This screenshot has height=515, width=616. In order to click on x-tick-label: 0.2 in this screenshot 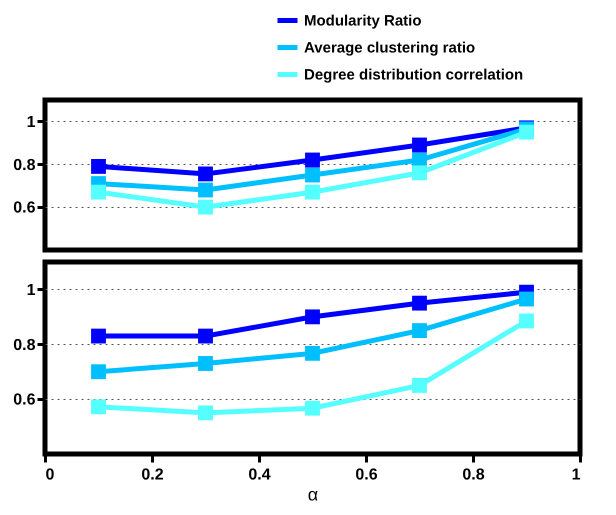, I will do `click(152, 475)`.